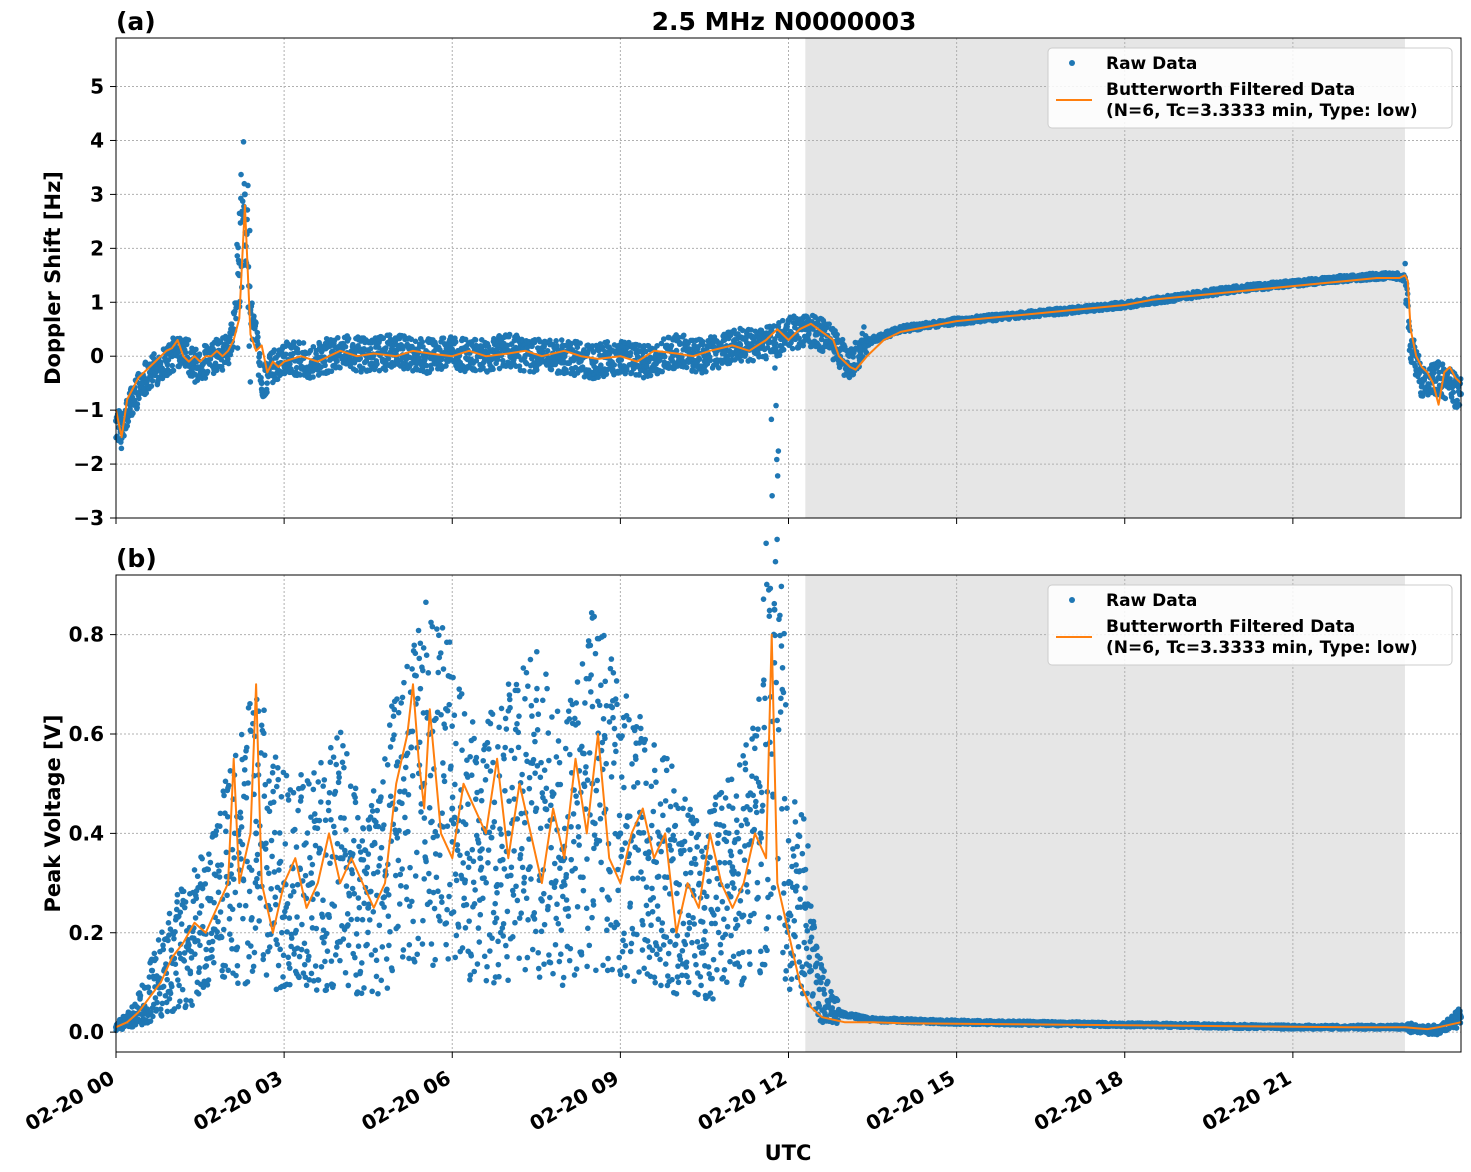  What do you see at coordinates (97, 140) in the screenshot?
I see `panel-a-y-tick-label: 4` at bounding box center [97, 140].